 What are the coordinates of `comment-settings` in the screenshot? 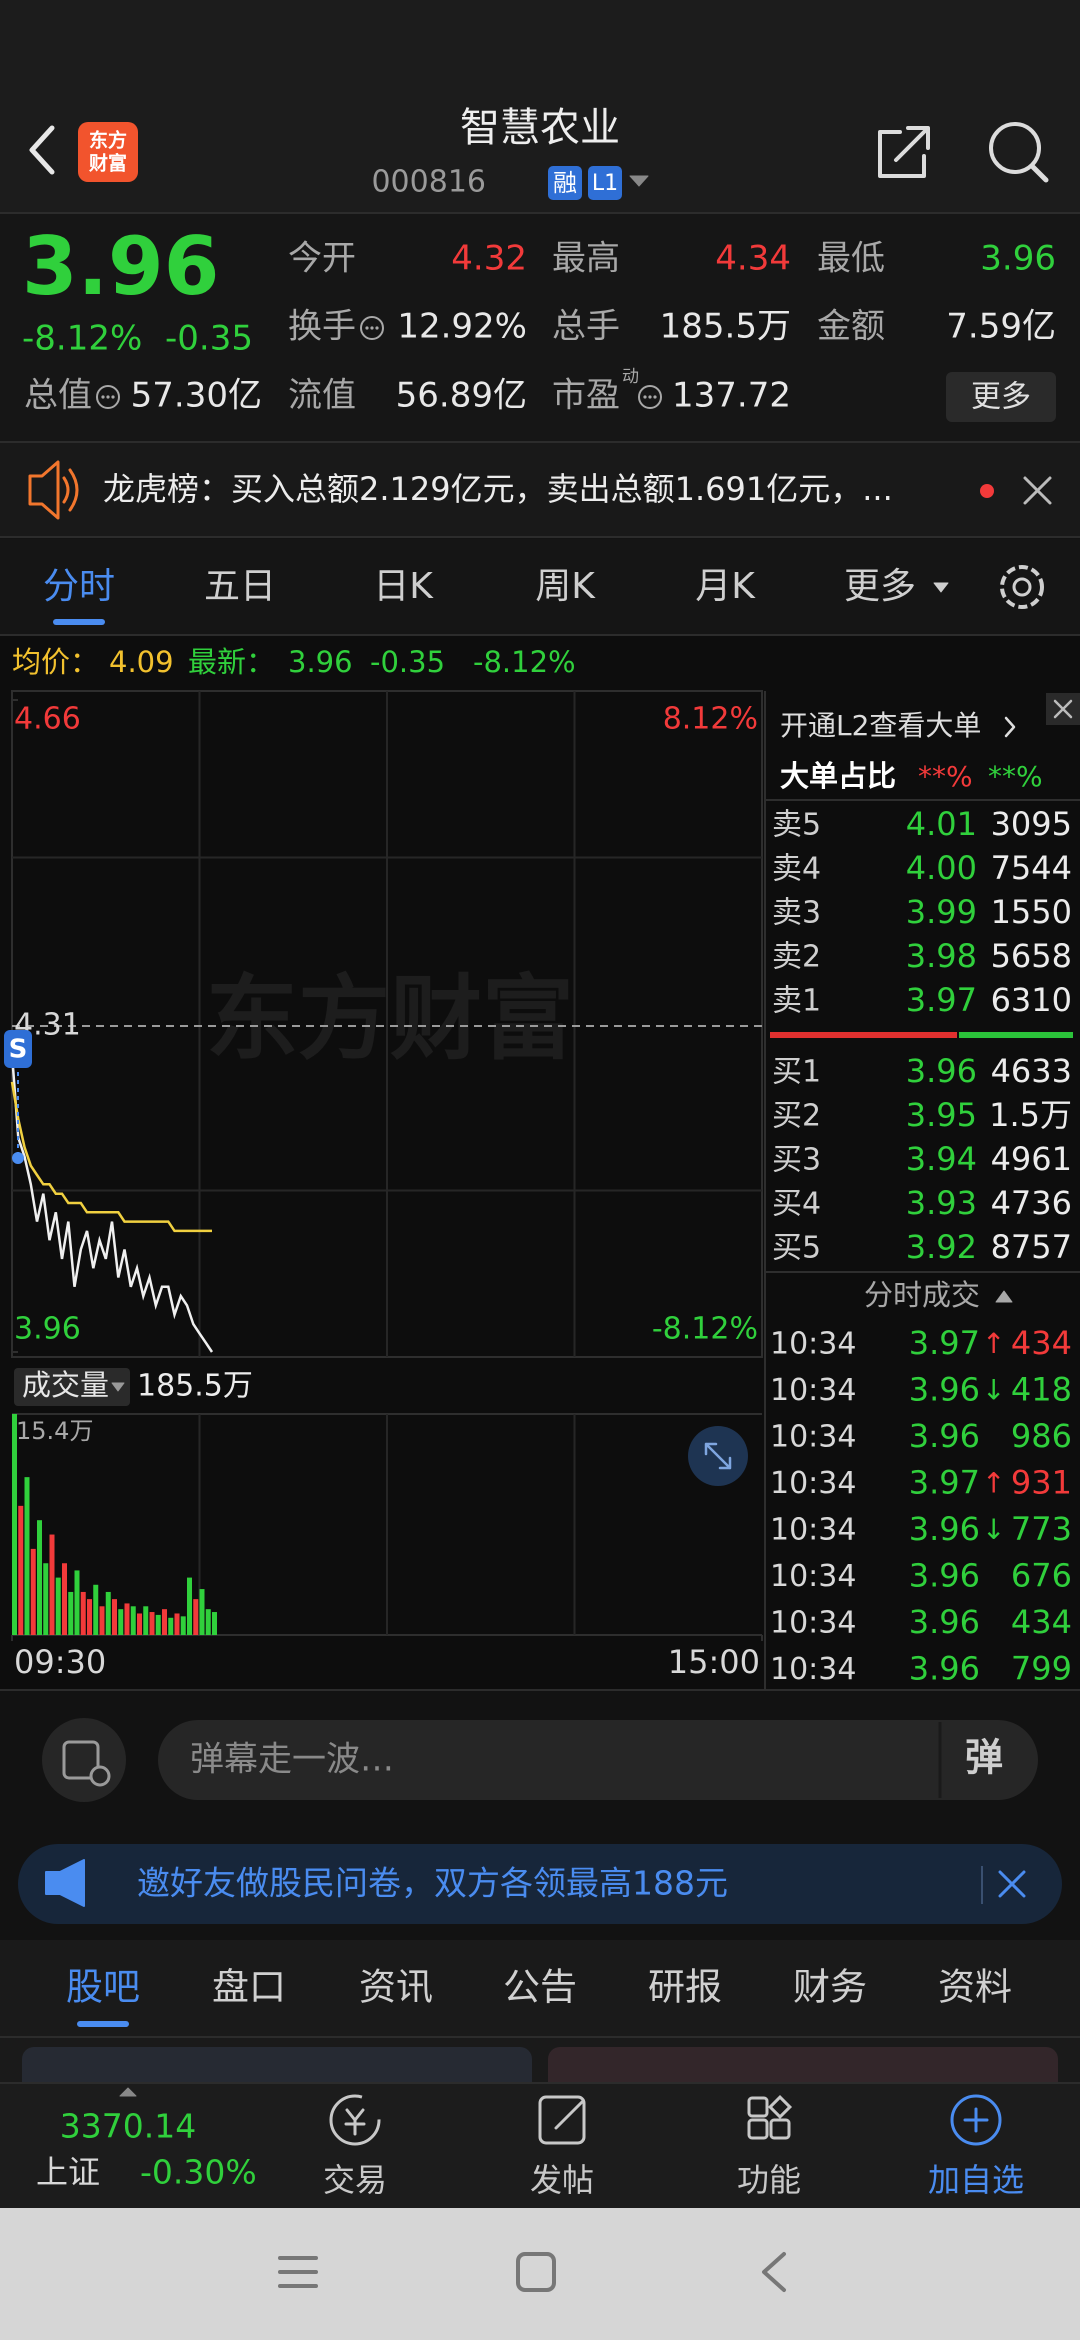 It's located at (84, 1760).